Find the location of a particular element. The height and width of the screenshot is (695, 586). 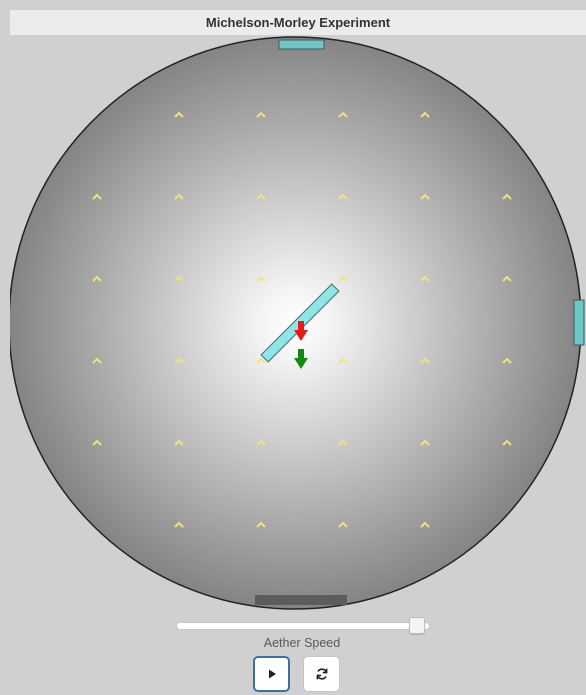

top-mirror is located at coordinates (301, 44).